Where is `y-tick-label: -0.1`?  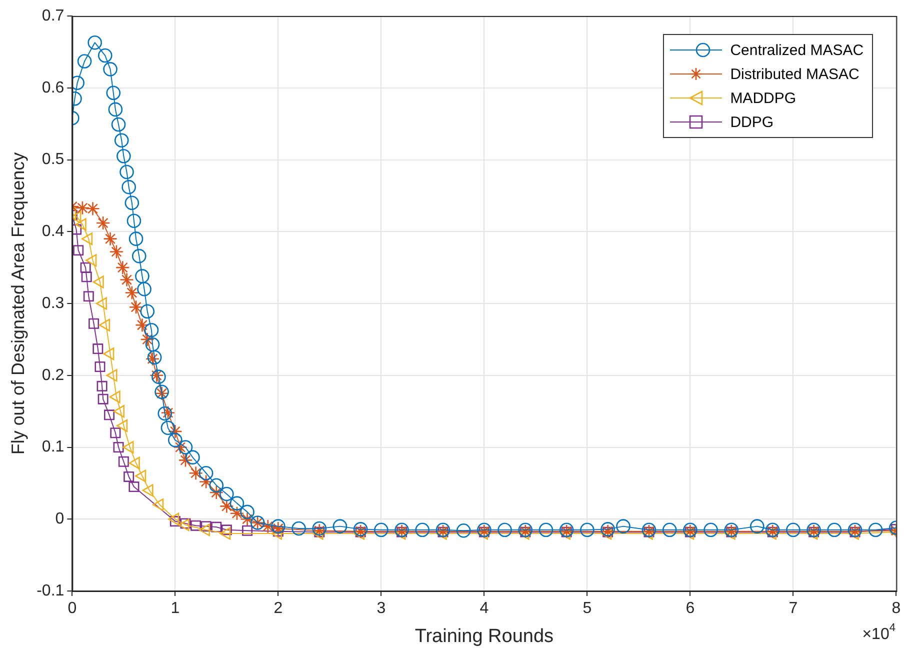
y-tick-label: -0.1 is located at coordinates (50, 591).